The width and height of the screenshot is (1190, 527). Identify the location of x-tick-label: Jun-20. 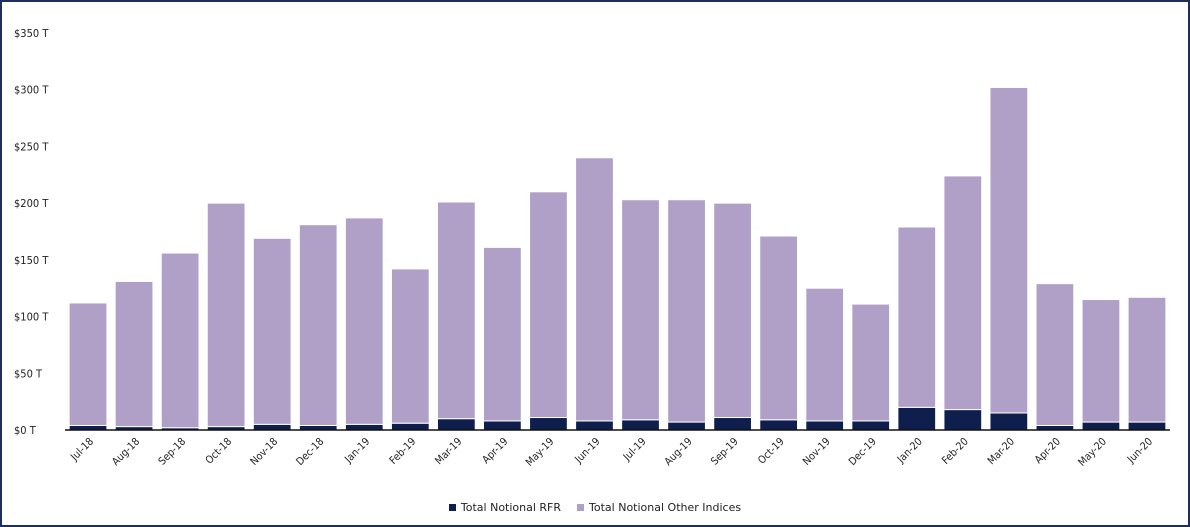
(1140, 451).